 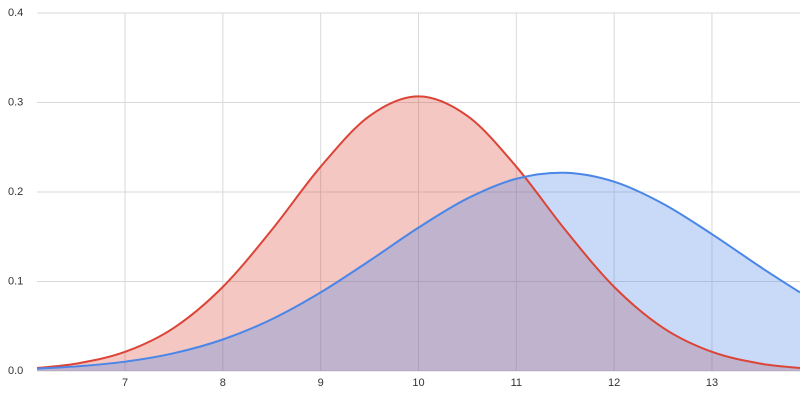 I want to click on y-tick-label: 0.4, so click(x=15, y=13).